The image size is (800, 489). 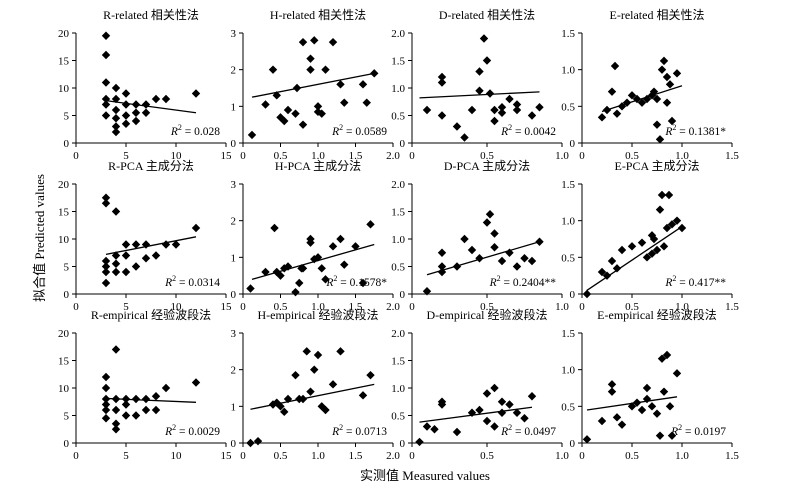 I want to click on panel-title: D-empirical 经验波段法, so click(x=487, y=314).